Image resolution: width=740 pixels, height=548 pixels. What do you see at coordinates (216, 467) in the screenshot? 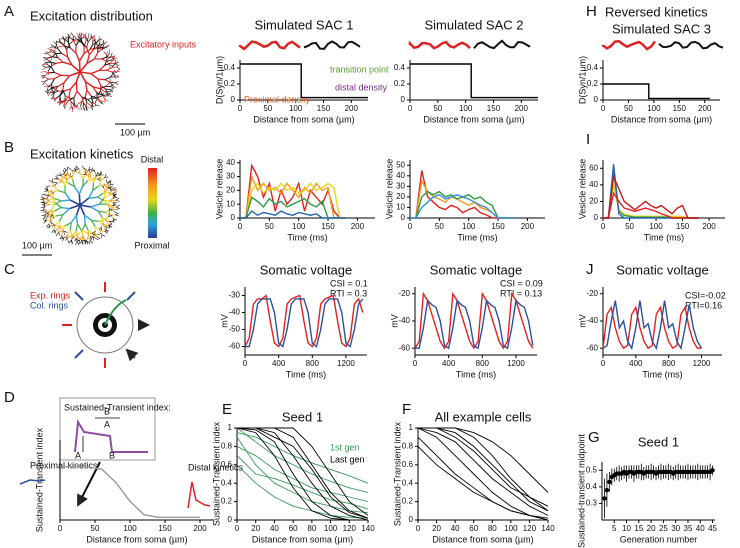
I see `annotation: Distal kinetics` at bounding box center [216, 467].